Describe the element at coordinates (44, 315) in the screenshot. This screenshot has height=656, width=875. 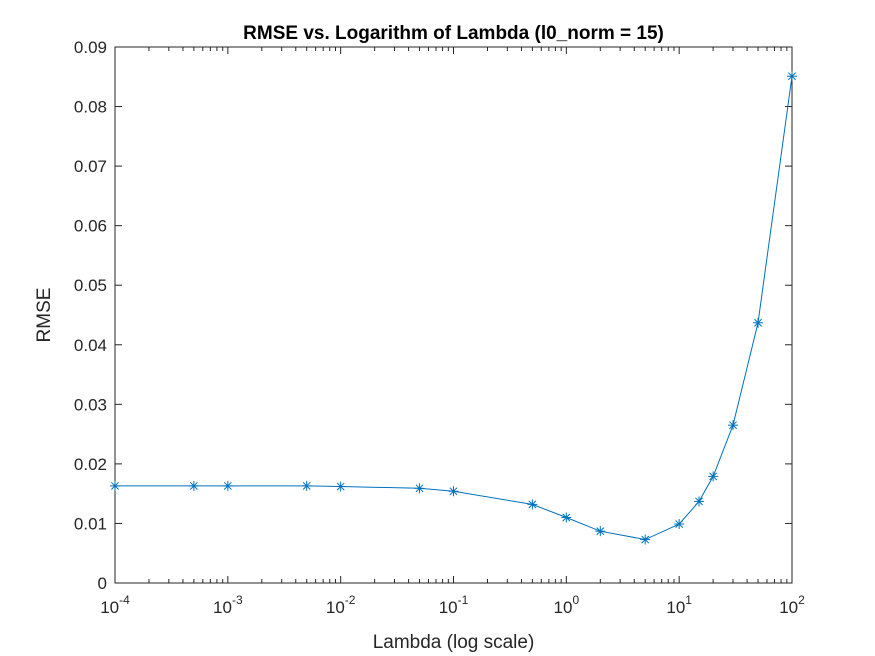
I see `y-axis-label: RMSE` at that location.